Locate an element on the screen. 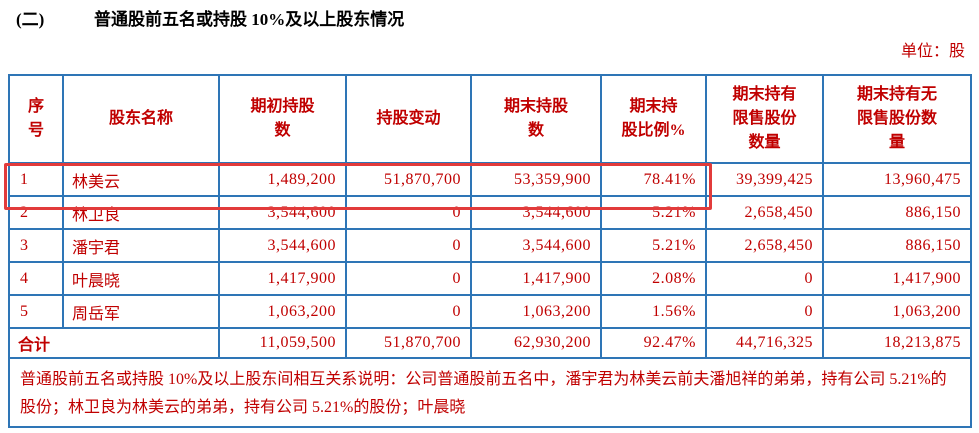 The width and height of the screenshot is (979, 433). section-index: (二) is located at coordinates (30, 19).